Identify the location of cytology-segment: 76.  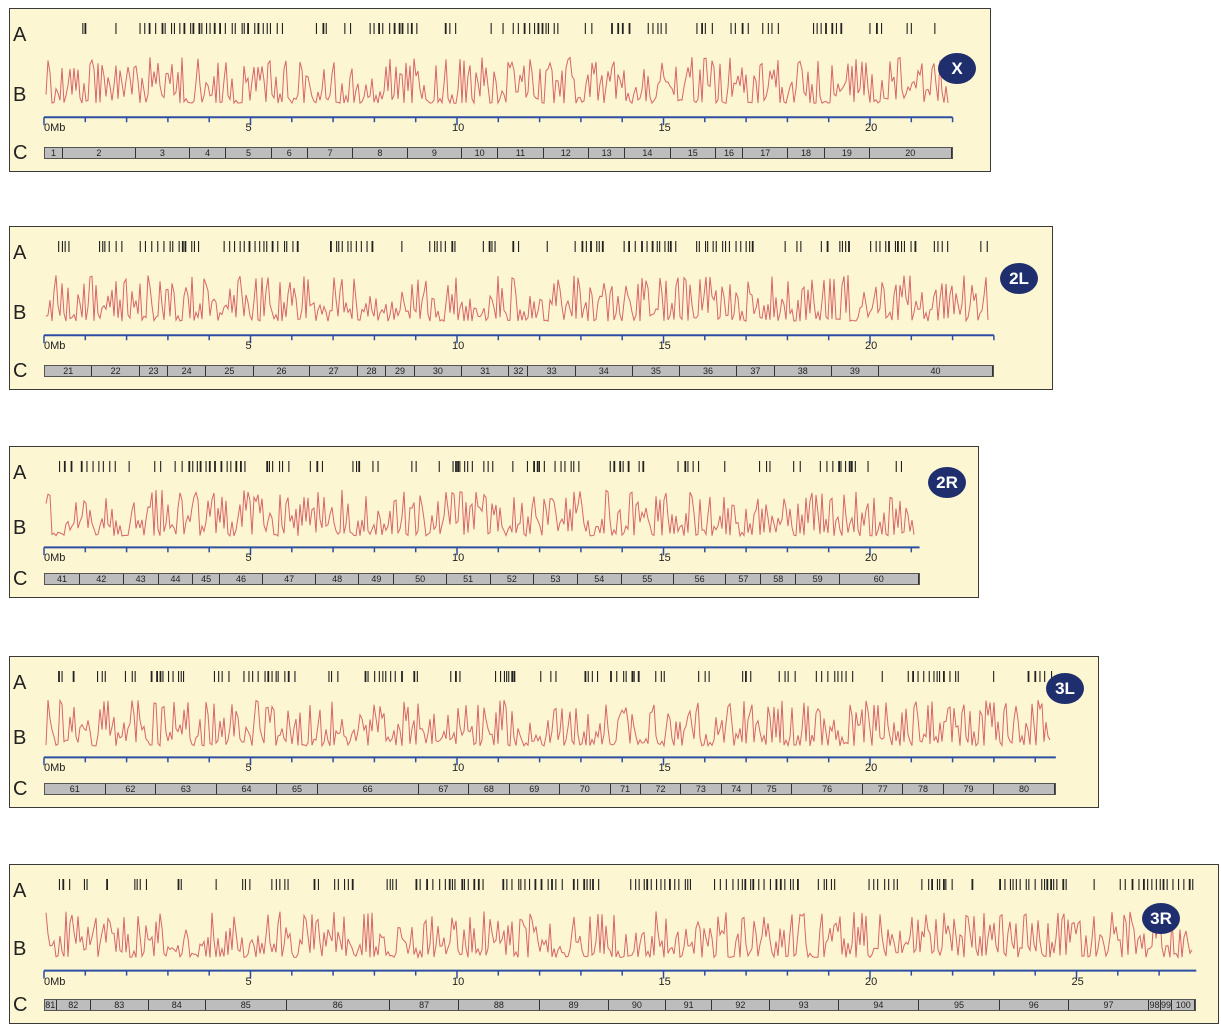
(827, 789).